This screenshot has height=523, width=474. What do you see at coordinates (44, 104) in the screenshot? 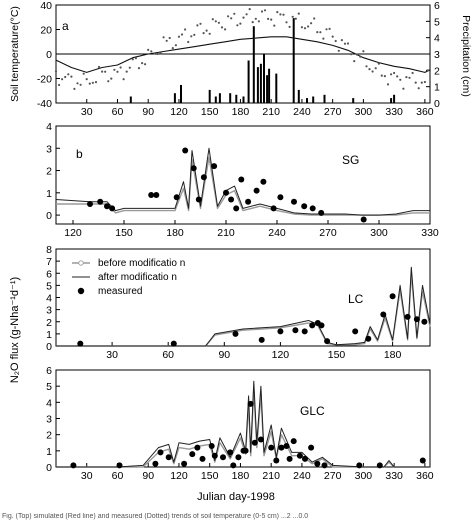
I see `y-tick-label: -40` at bounding box center [44, 104].